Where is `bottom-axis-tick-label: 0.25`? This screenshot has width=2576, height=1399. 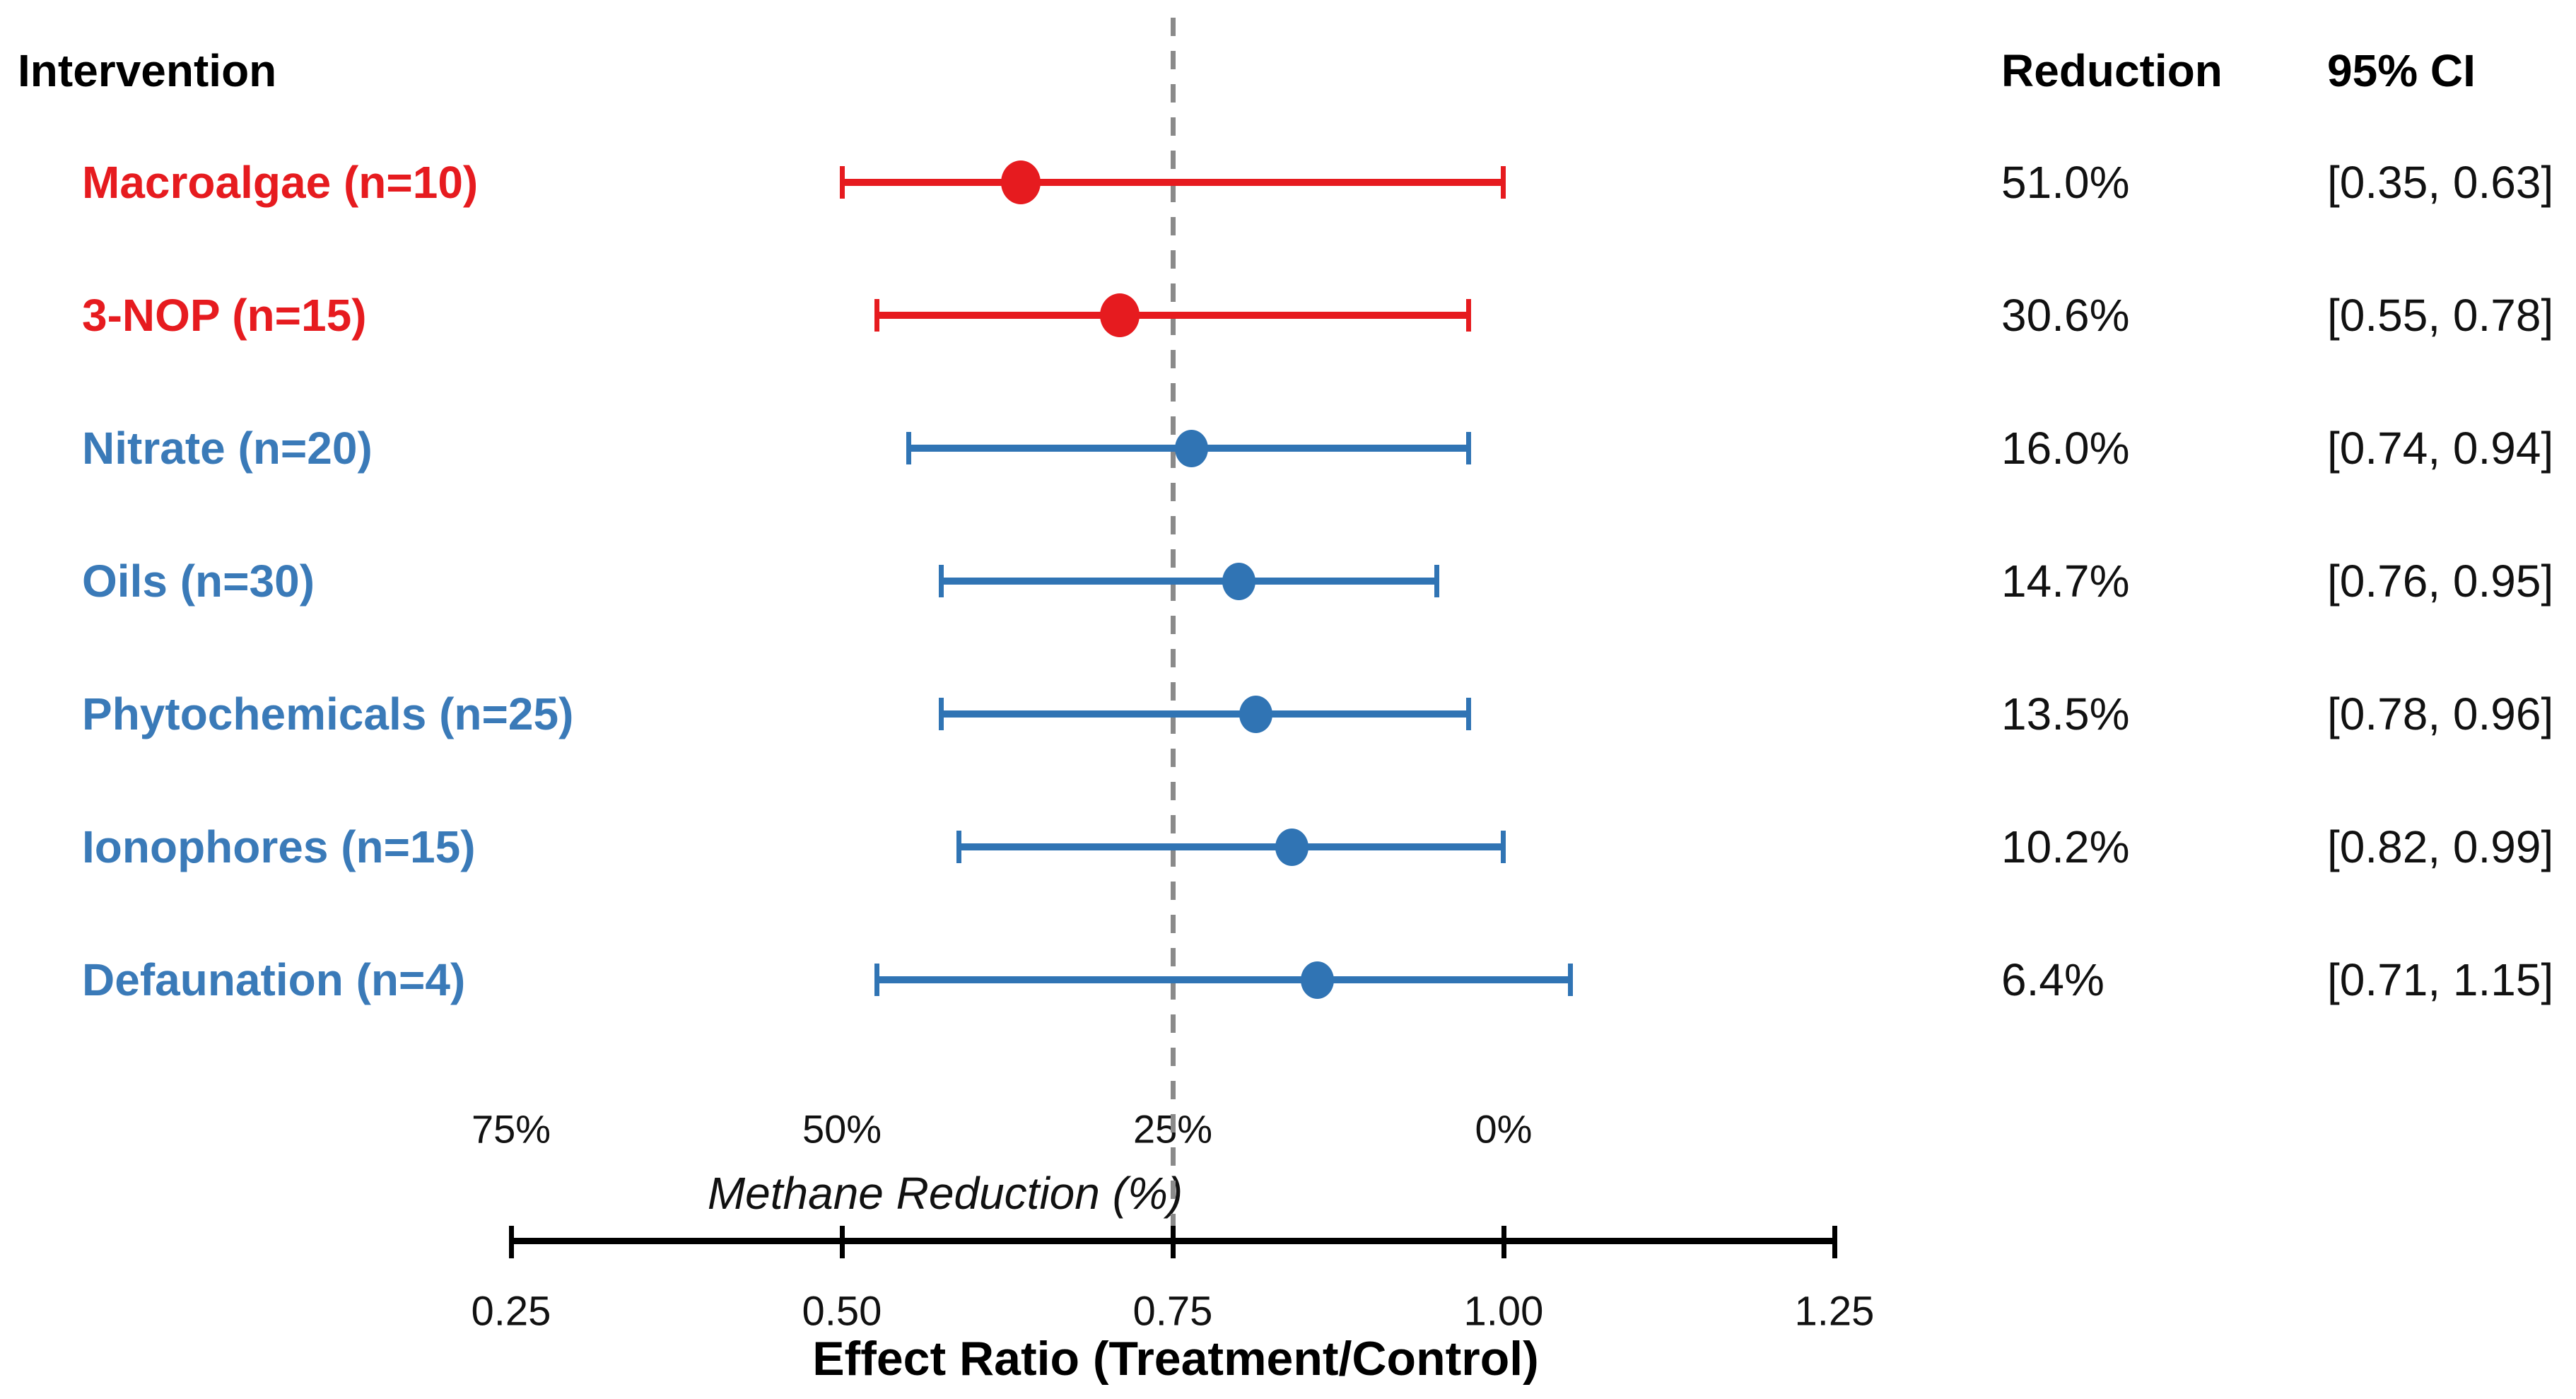
bottom-axis-tick-label: 0.25 is located at coordinates (511, 1311).